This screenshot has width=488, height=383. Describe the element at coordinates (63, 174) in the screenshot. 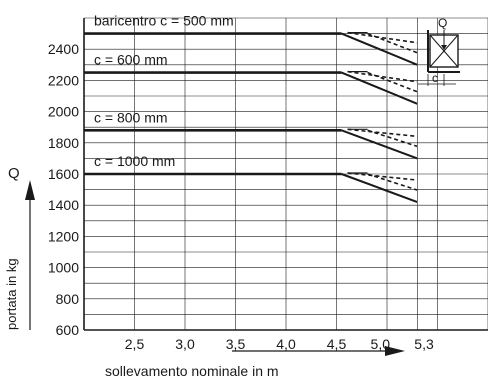

I see `y-tick-label: 1600` at that location.